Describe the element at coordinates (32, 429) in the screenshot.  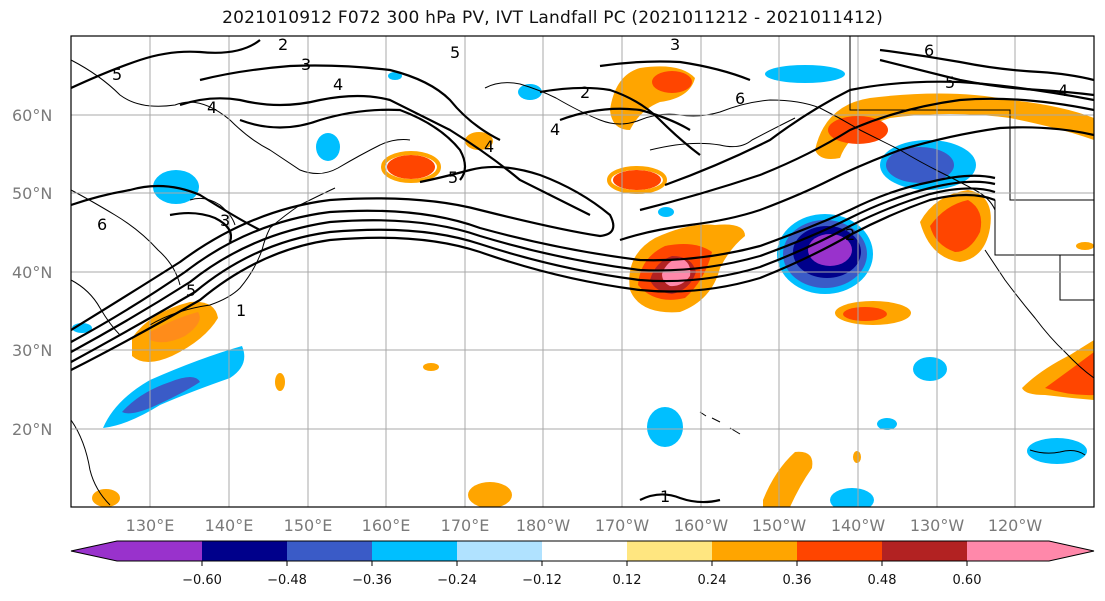
I see `lat-label: 20°N` at that location.